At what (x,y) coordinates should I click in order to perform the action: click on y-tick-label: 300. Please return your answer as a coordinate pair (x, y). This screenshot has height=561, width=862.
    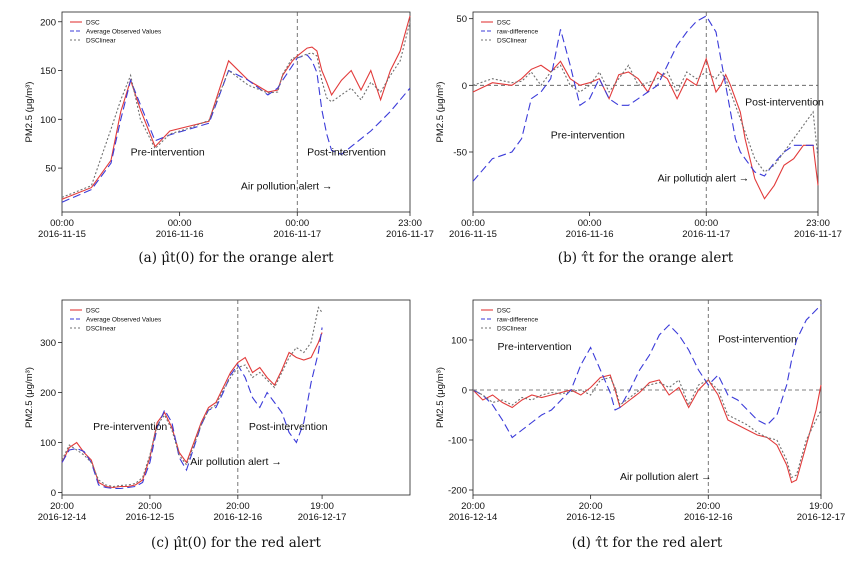
    Looking at the image, I should click on (48, 343).